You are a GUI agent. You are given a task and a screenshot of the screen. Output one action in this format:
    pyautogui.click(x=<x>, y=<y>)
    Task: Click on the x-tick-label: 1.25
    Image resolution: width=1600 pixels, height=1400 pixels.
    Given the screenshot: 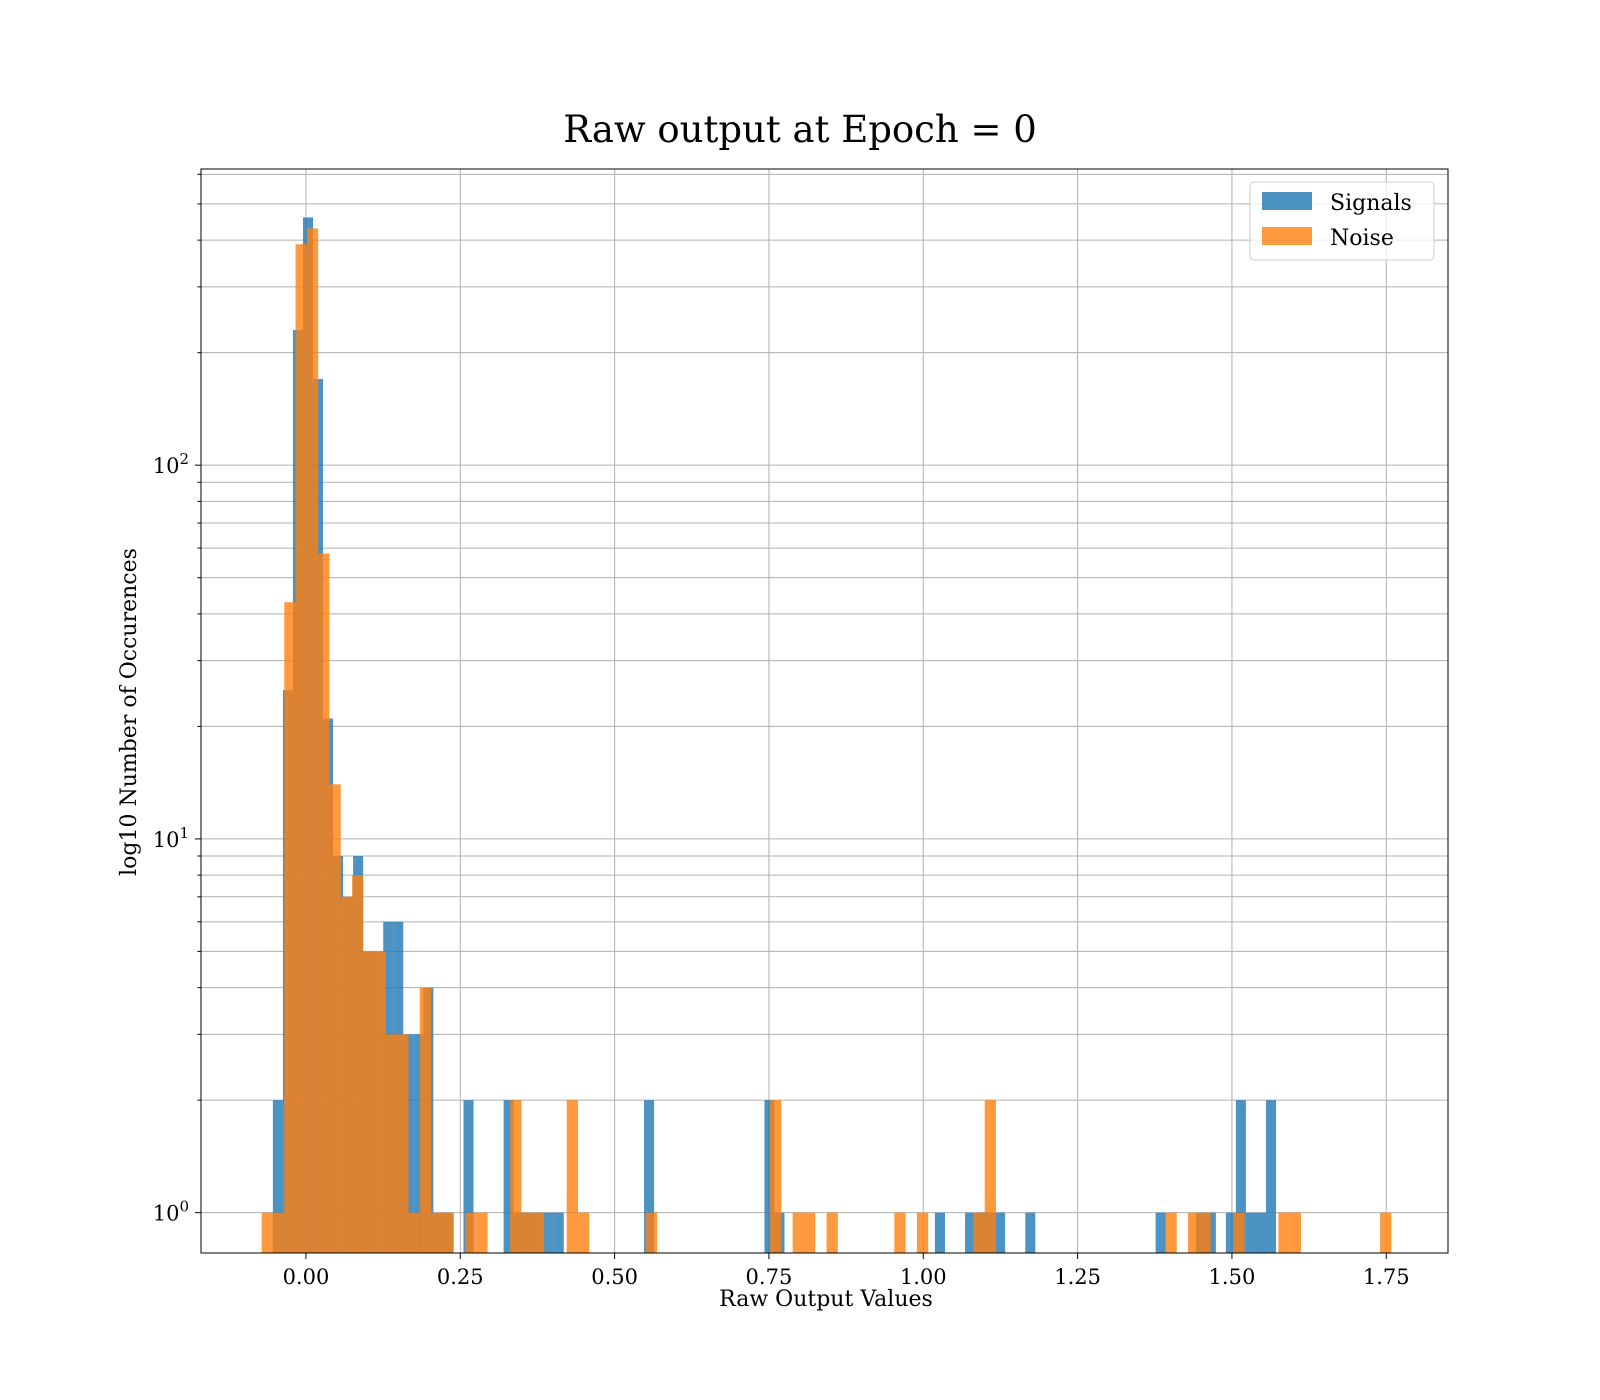 What is the action you would take?
    pyautogui.click(x=1077, y=1277)
    